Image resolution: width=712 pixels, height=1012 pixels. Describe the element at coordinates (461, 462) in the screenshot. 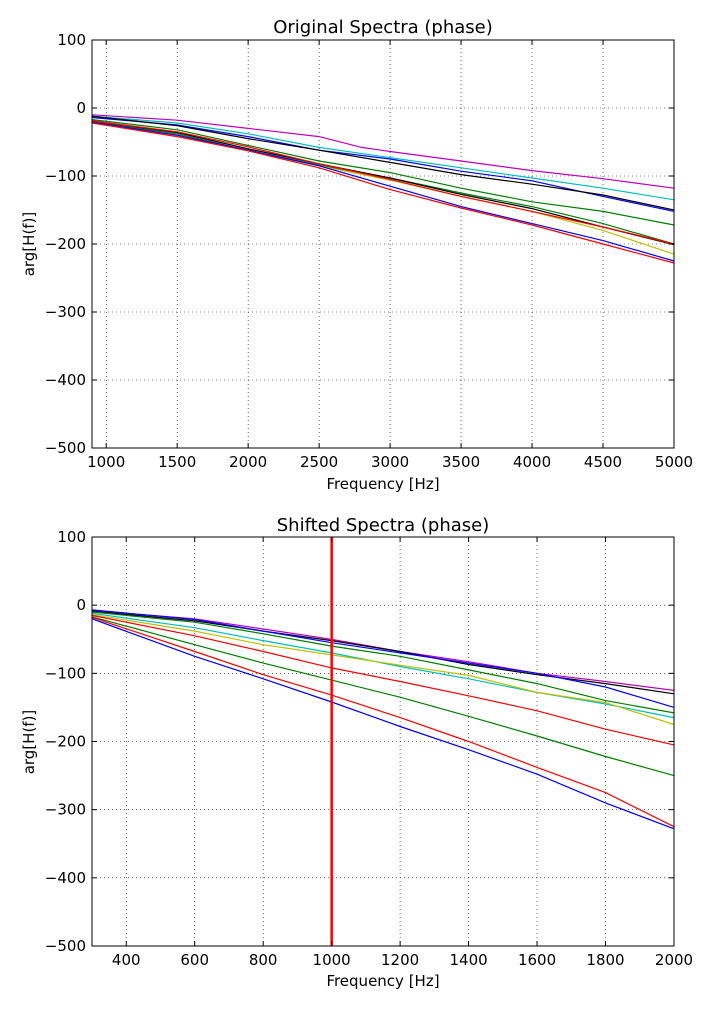

I see `x-tick-label: 3500` at that location.